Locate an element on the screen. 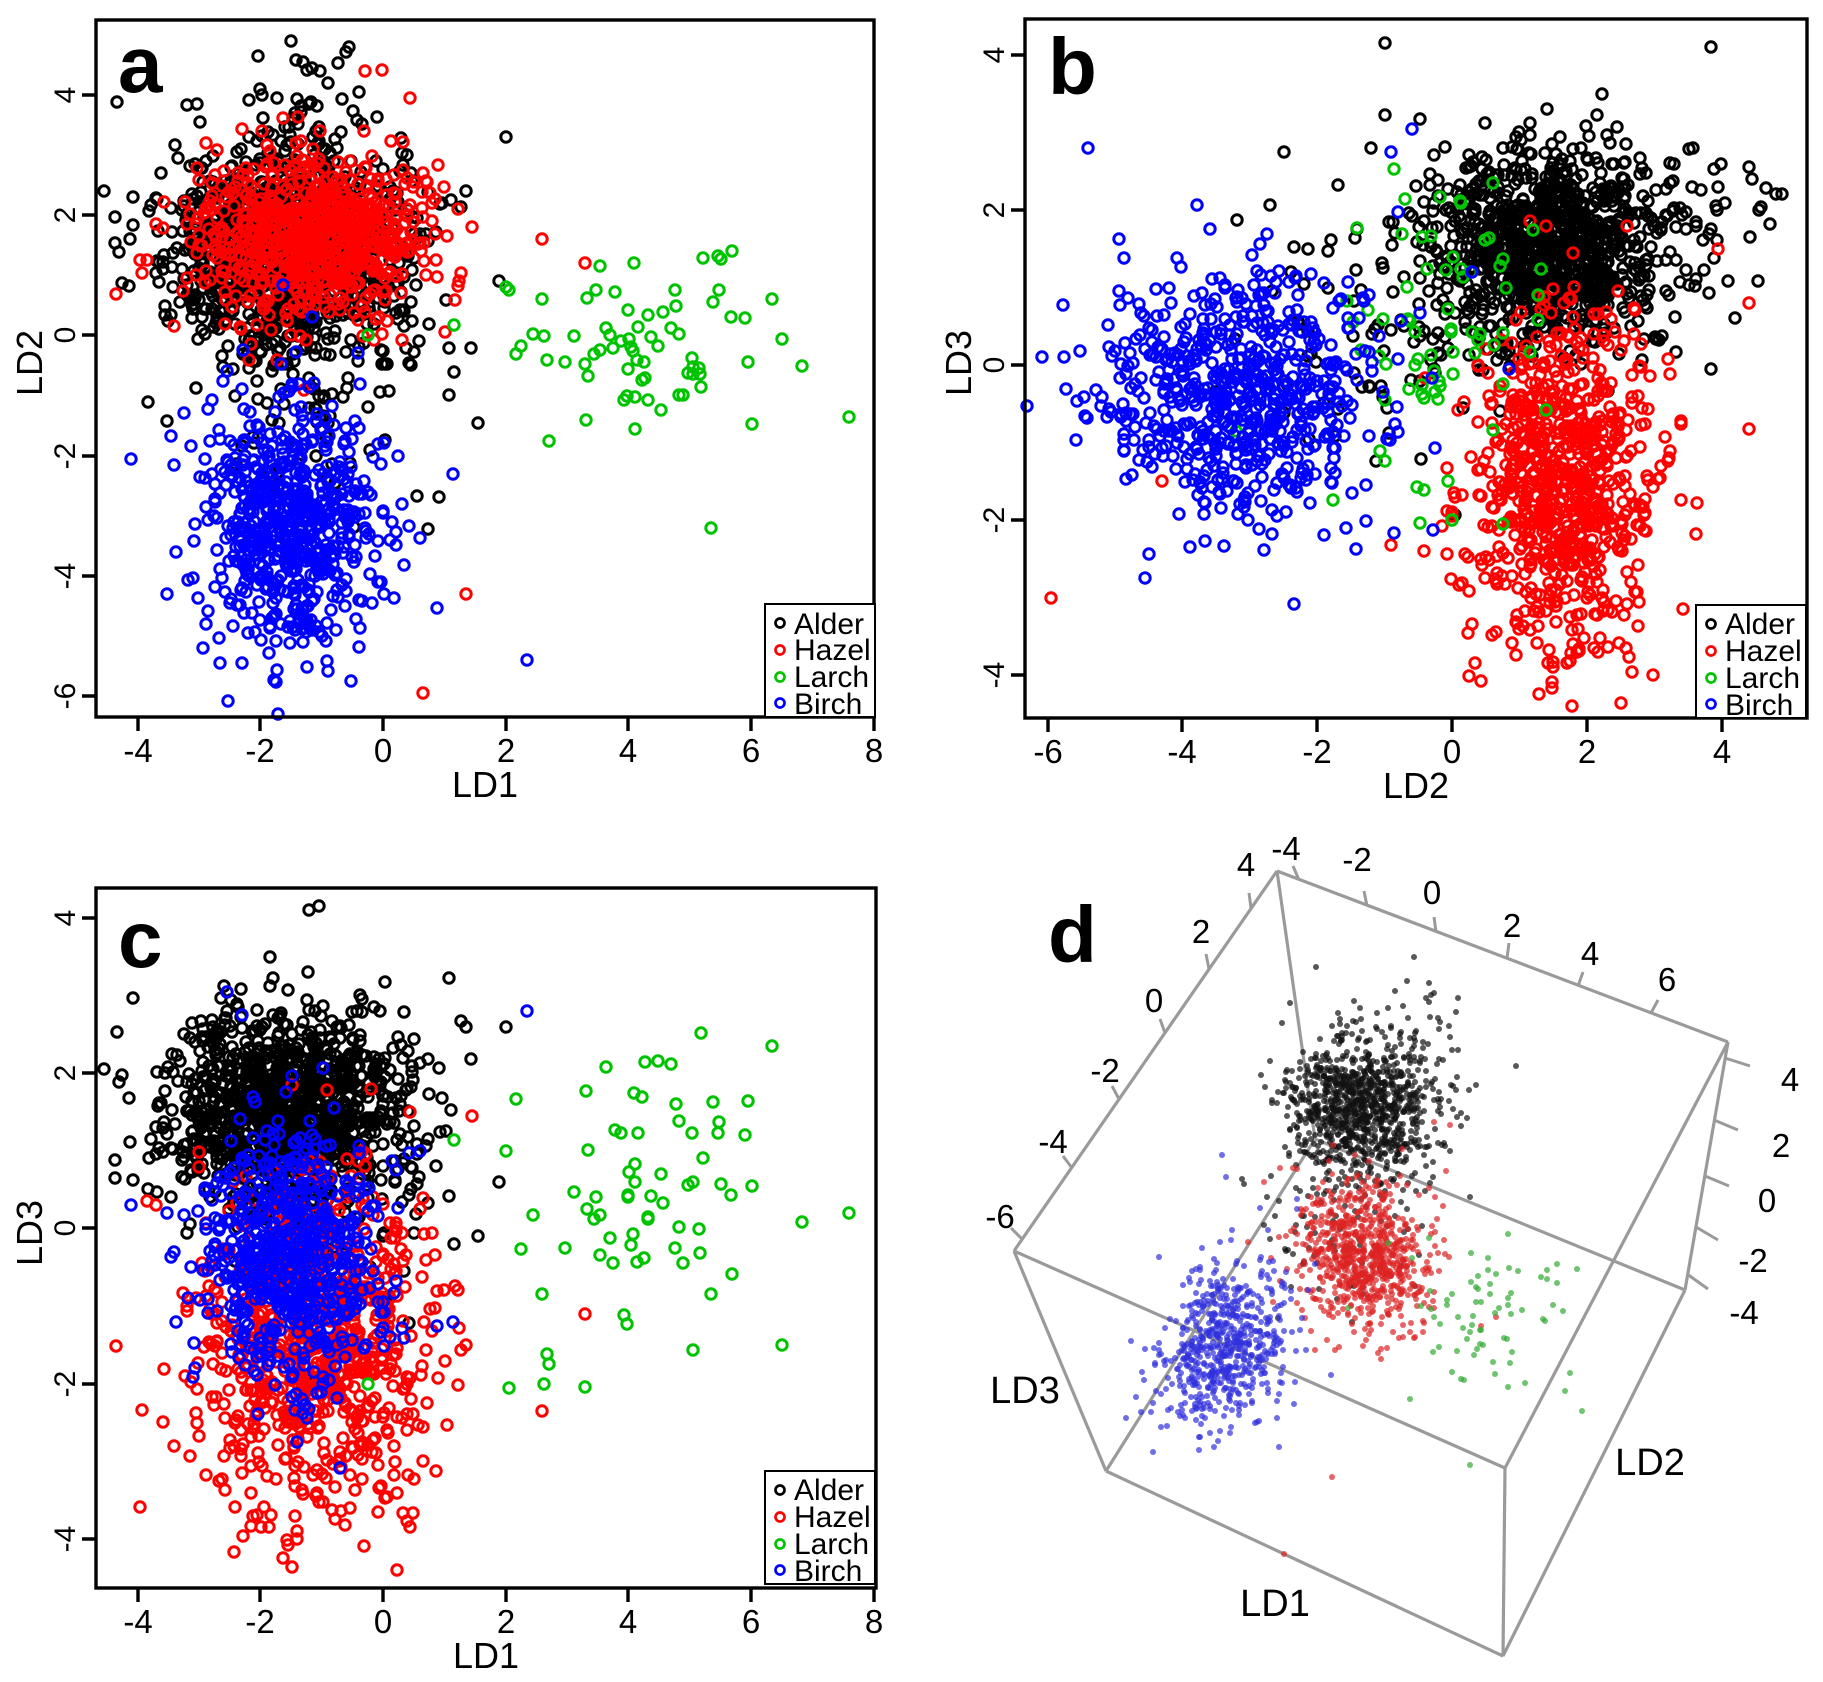 Image resolution: width=1823 pixels, height=1682 pixels. svg-text: Hazel is located at coordinates (832, 650).